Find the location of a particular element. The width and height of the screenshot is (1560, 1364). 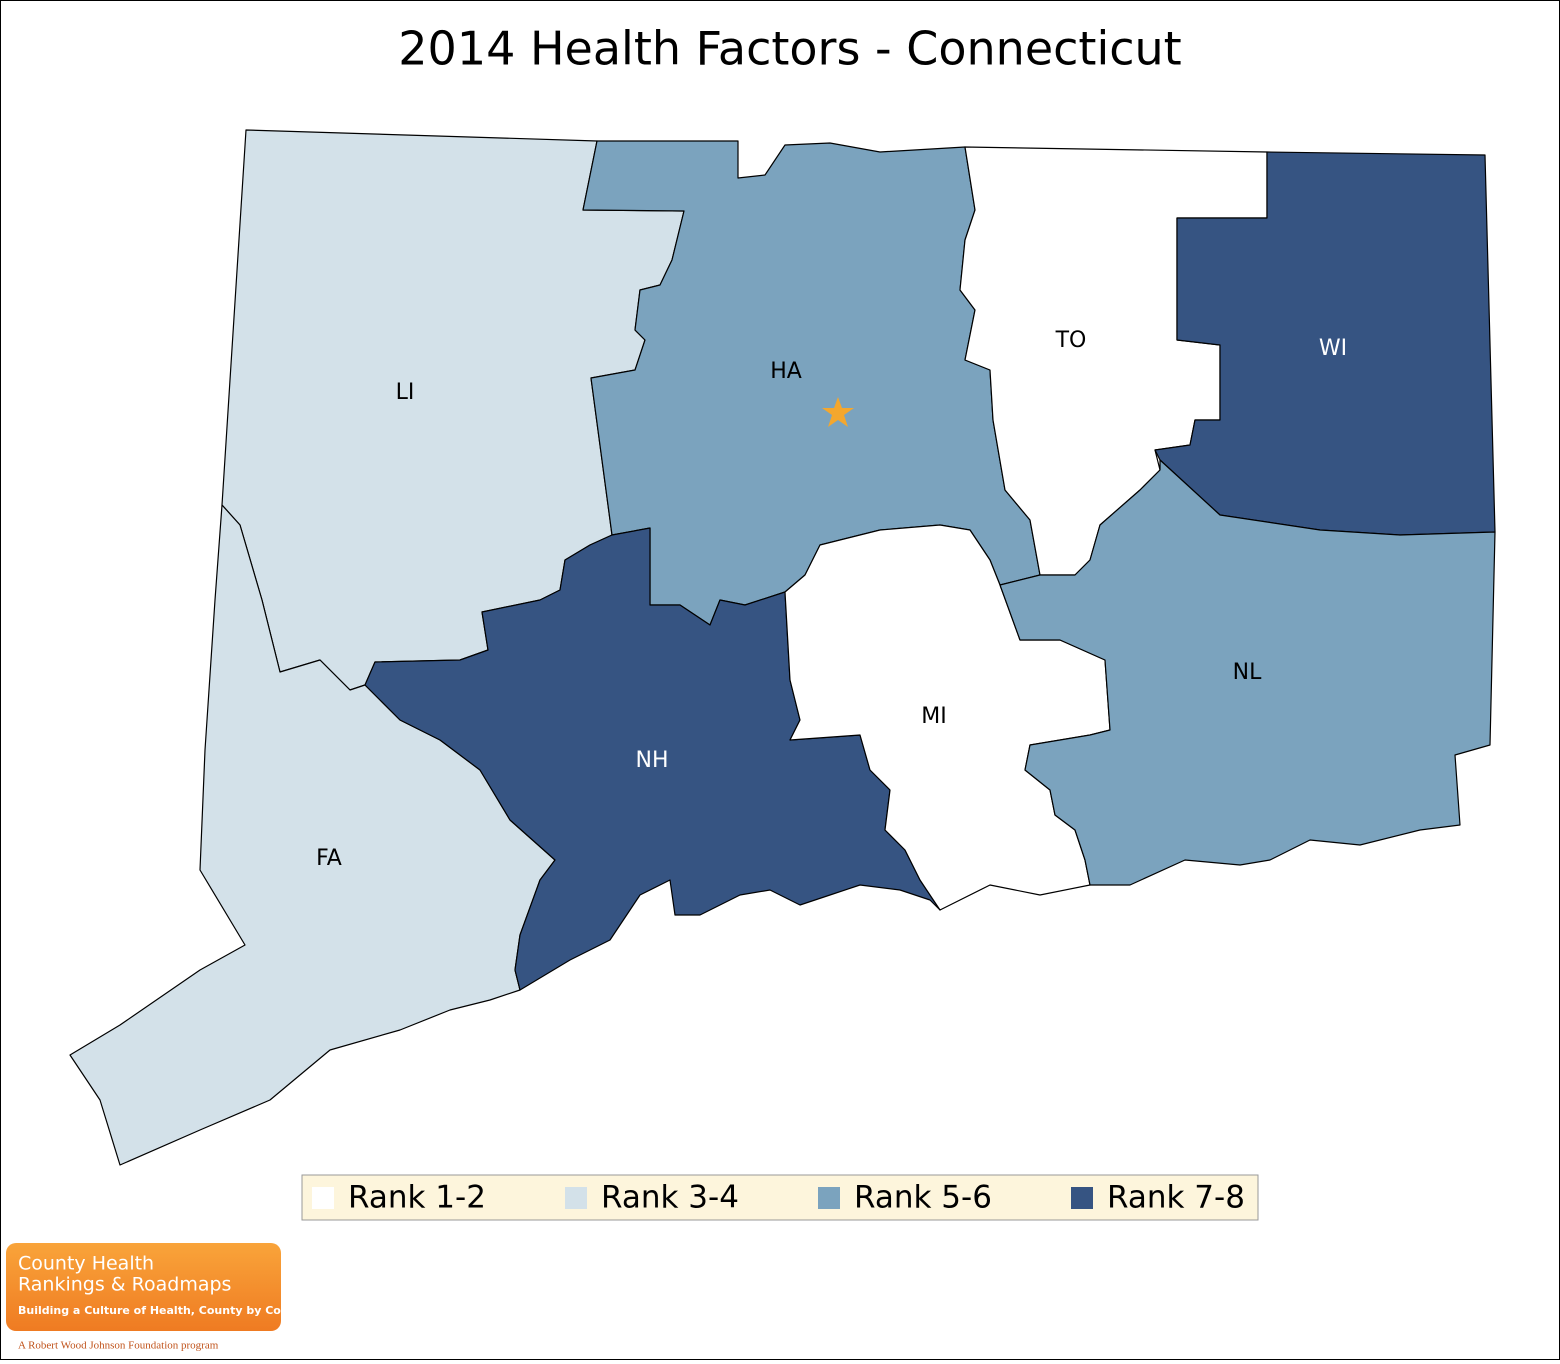

legend-label: Rank 1-2 is located at coordinates (417, 1198).